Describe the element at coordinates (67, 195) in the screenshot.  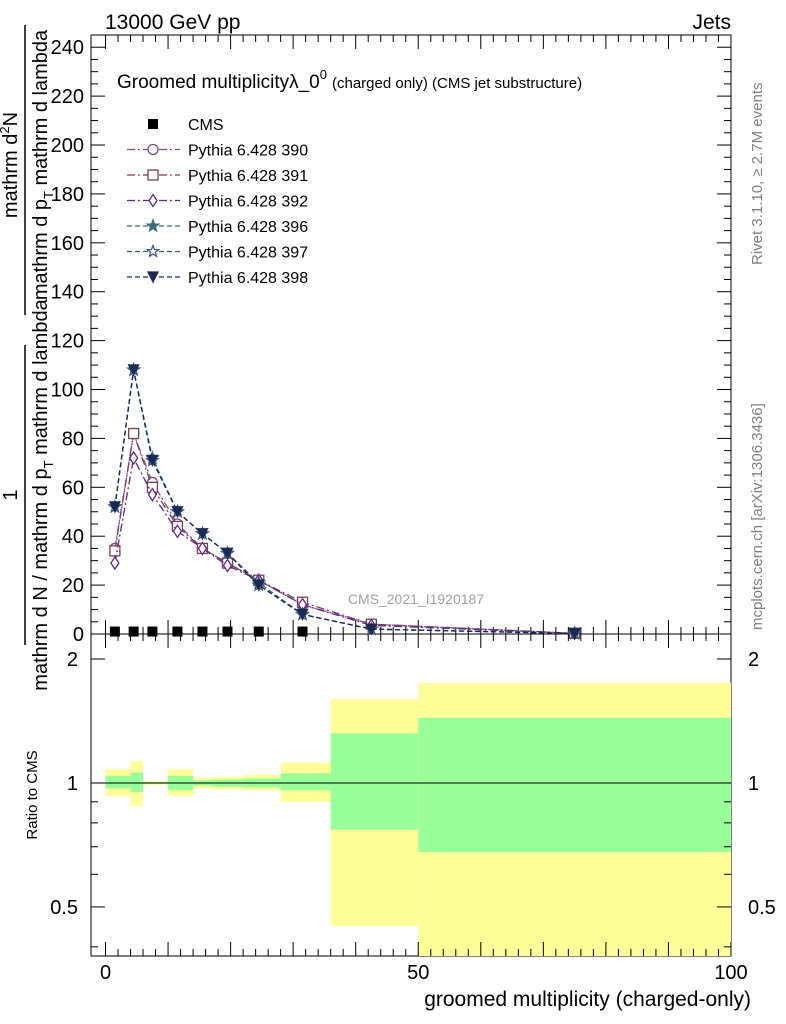
I see `main-y-tick-label: 180` at that location.